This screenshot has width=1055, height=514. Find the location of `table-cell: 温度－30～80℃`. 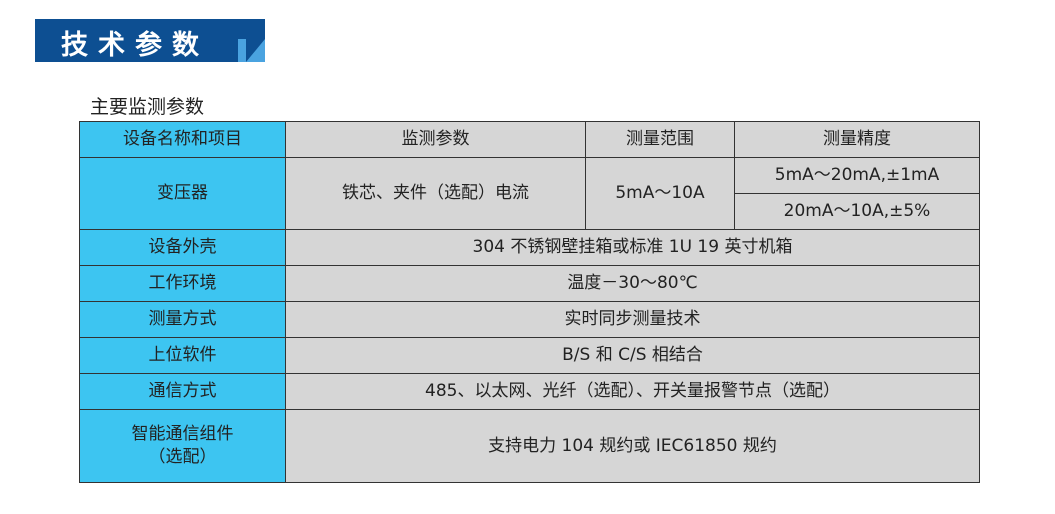

table-cell: 温度－30～80℃ is located at coordinates (632, 283).